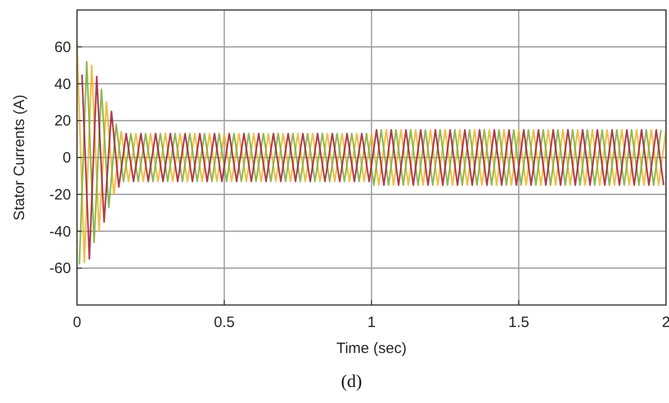 The height and width of the screenshot is (403, 669). Describe the element at coordinates (351, 381) in the screenshot. I see `text: (d)` at that location.